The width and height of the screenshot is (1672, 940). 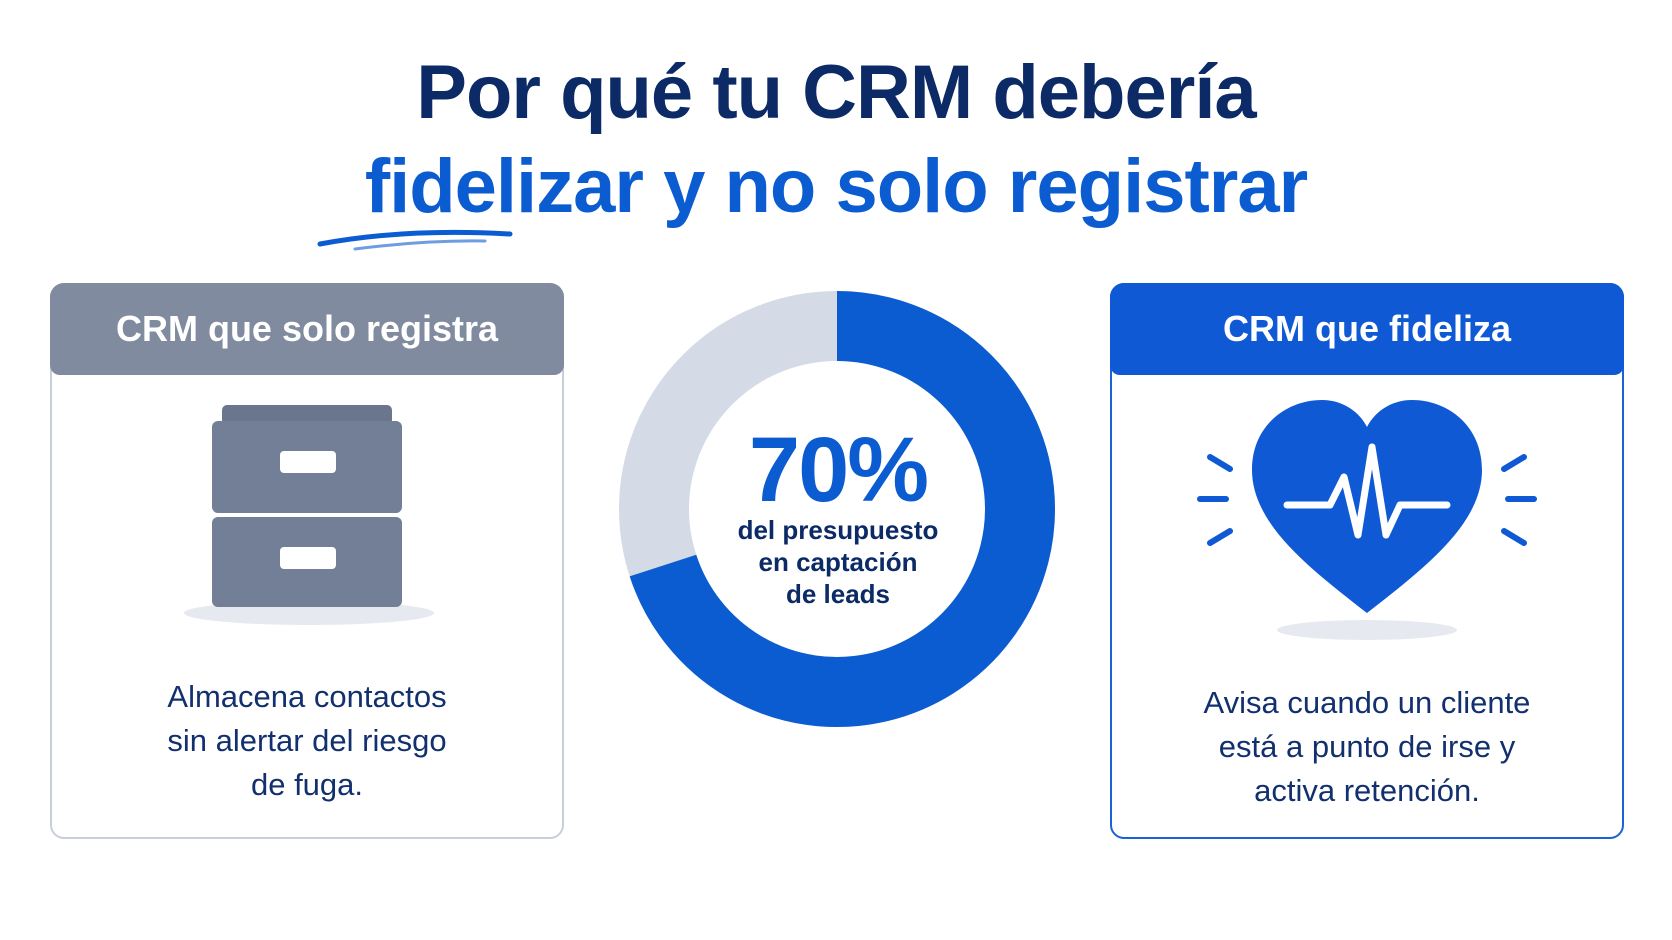 What do you see at coordinates (1367, 329) in the screenshot?
I see `card-header-fideliza: CRM que fideliza` at bounding box center [1367, 329].